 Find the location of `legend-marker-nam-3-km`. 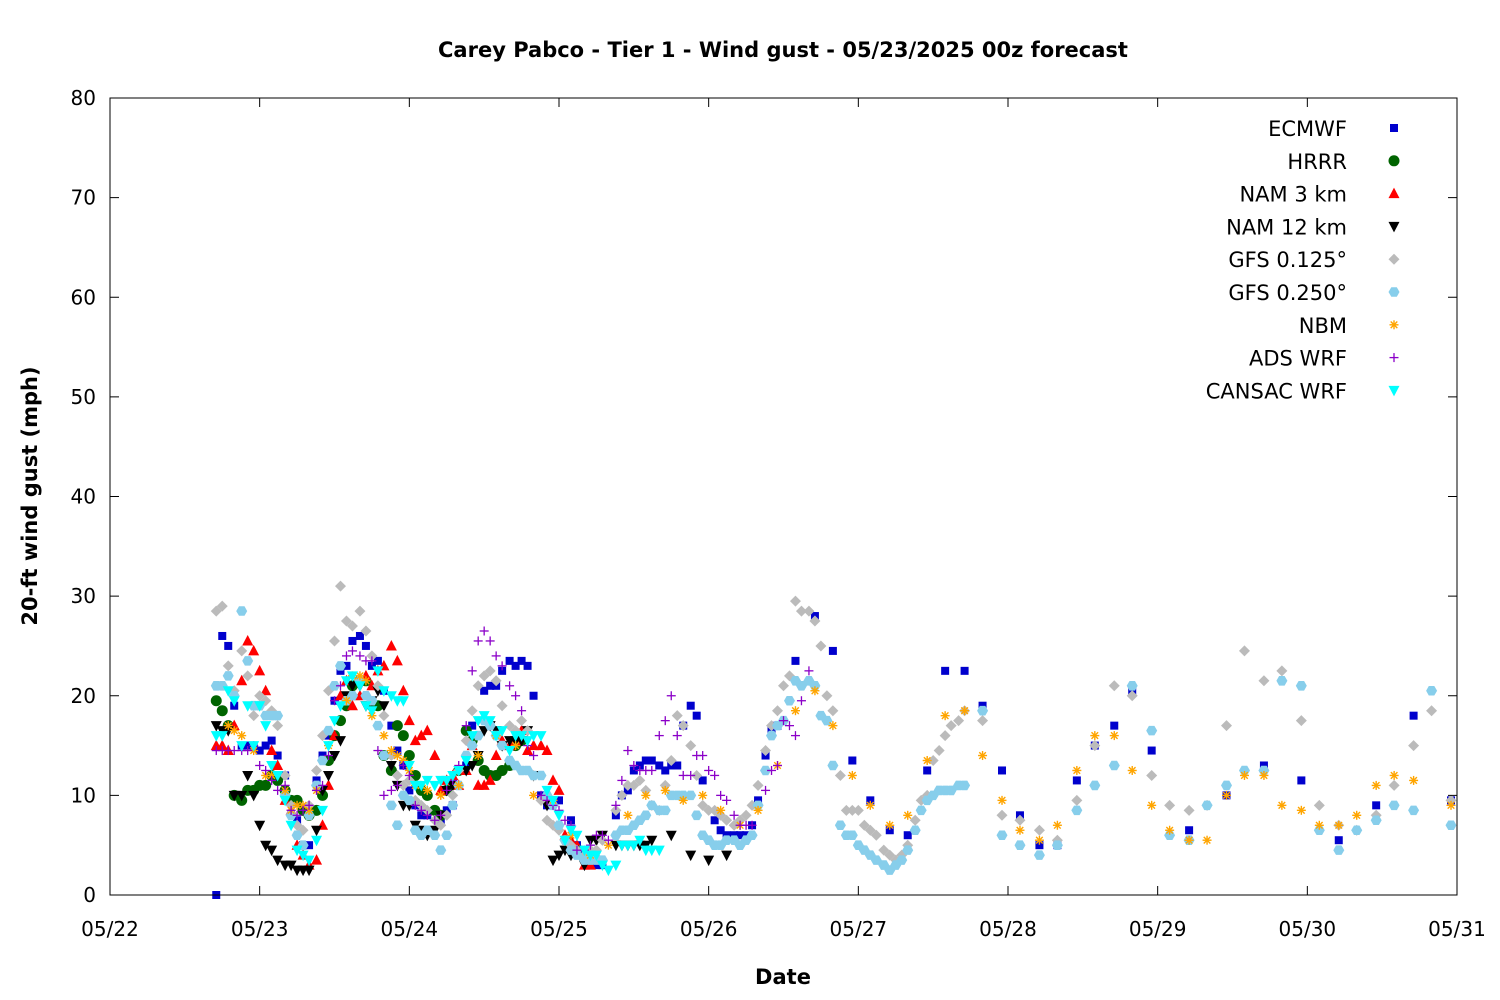

legend-marker-nam-3-km is located at coordinates (1394, 193).